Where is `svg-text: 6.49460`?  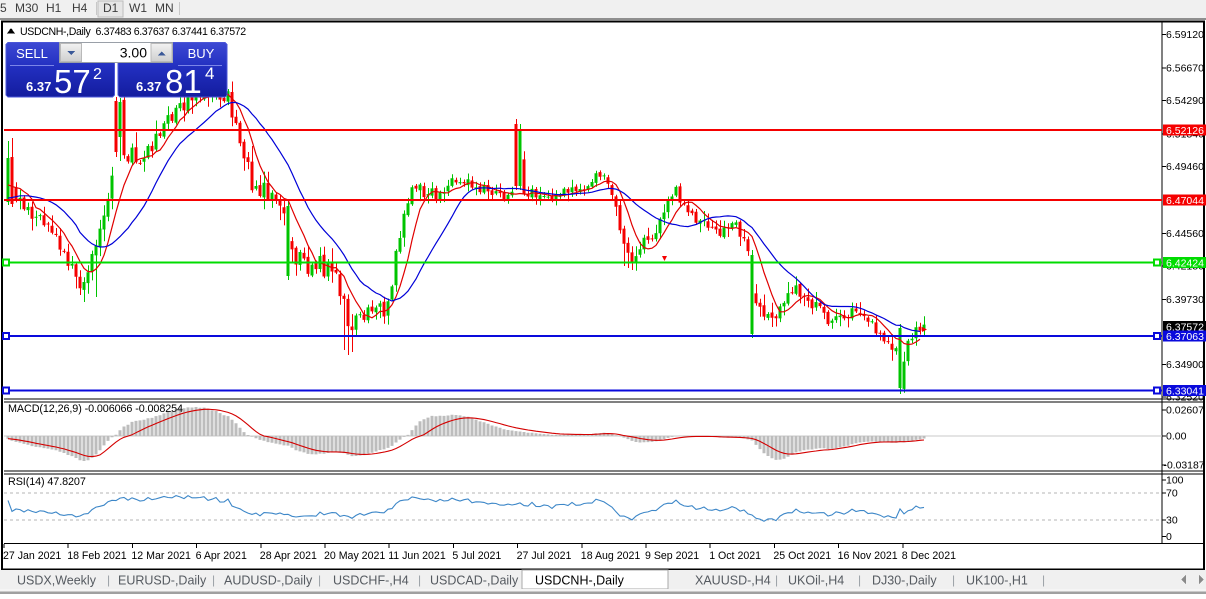
svg-text: 6.49460 is located at coordinates (1185, 167).